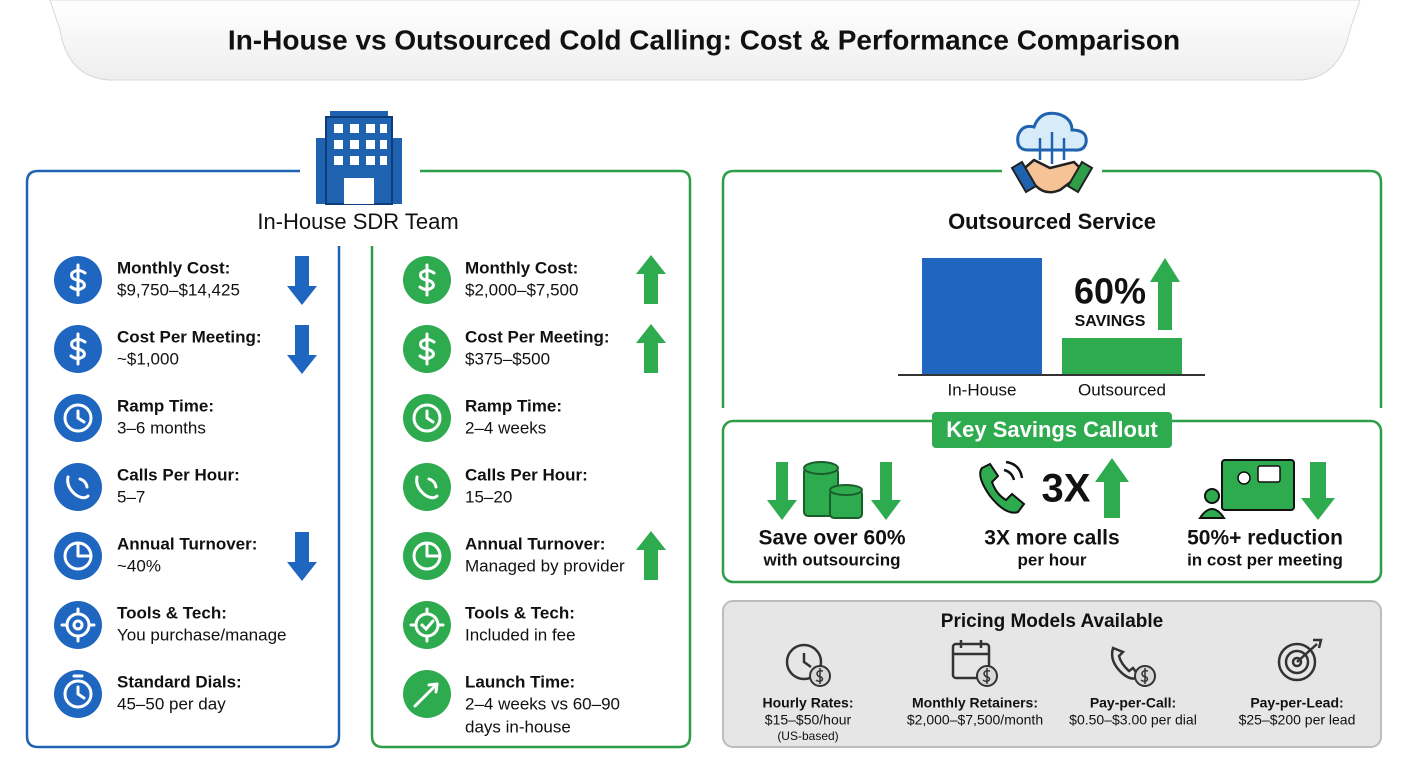  What do you see at coordinates (134, 418) in the screenshot?
I see `metric-row: Ramp Time: 3–6 months` at bounding box center [134, 418].